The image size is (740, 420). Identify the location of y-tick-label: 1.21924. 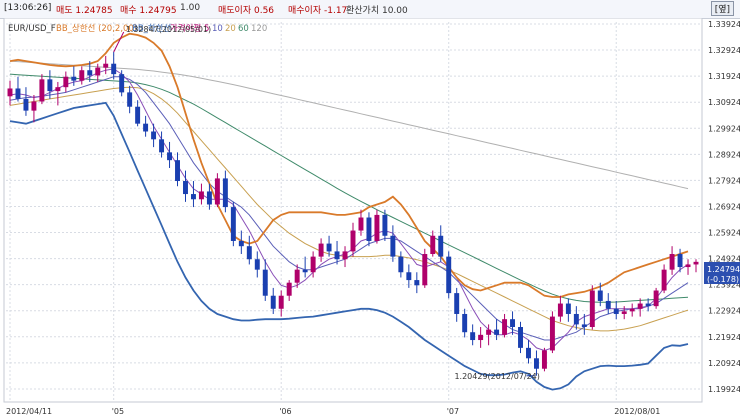
(724, 337).